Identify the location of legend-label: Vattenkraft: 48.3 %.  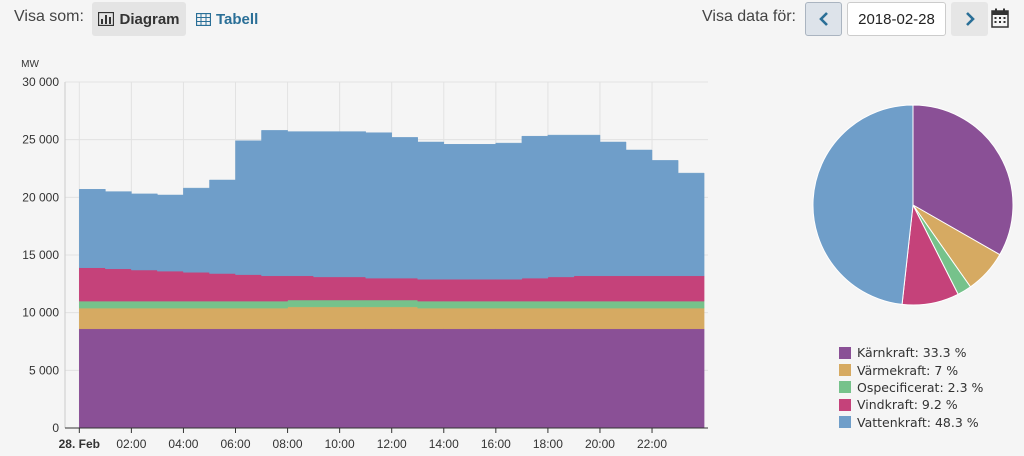
(918, 422).